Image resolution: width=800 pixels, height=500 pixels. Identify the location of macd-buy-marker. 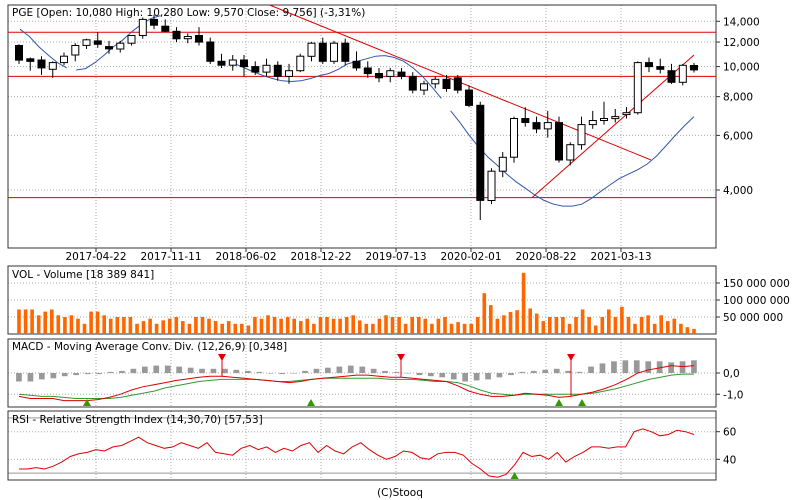
(559, 402).